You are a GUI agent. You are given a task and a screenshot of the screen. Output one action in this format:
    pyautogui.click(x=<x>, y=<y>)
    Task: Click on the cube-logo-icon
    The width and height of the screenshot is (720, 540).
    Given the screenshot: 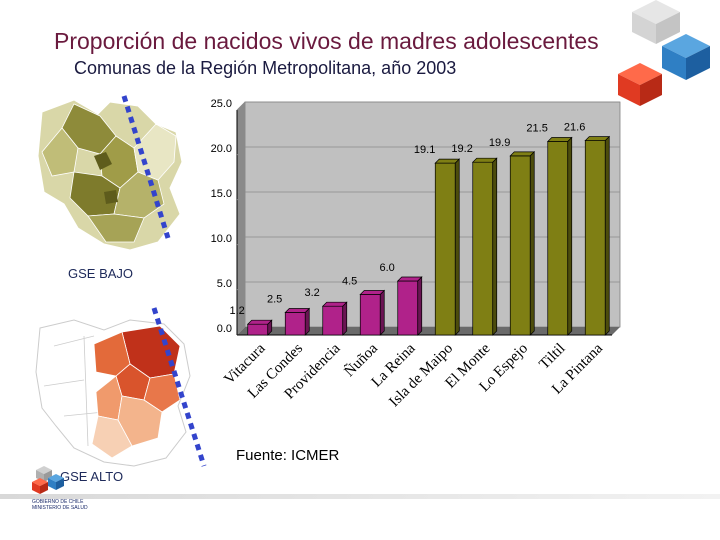 What is the action you would take?
    pyautogui.click(x=664, y=53)
    